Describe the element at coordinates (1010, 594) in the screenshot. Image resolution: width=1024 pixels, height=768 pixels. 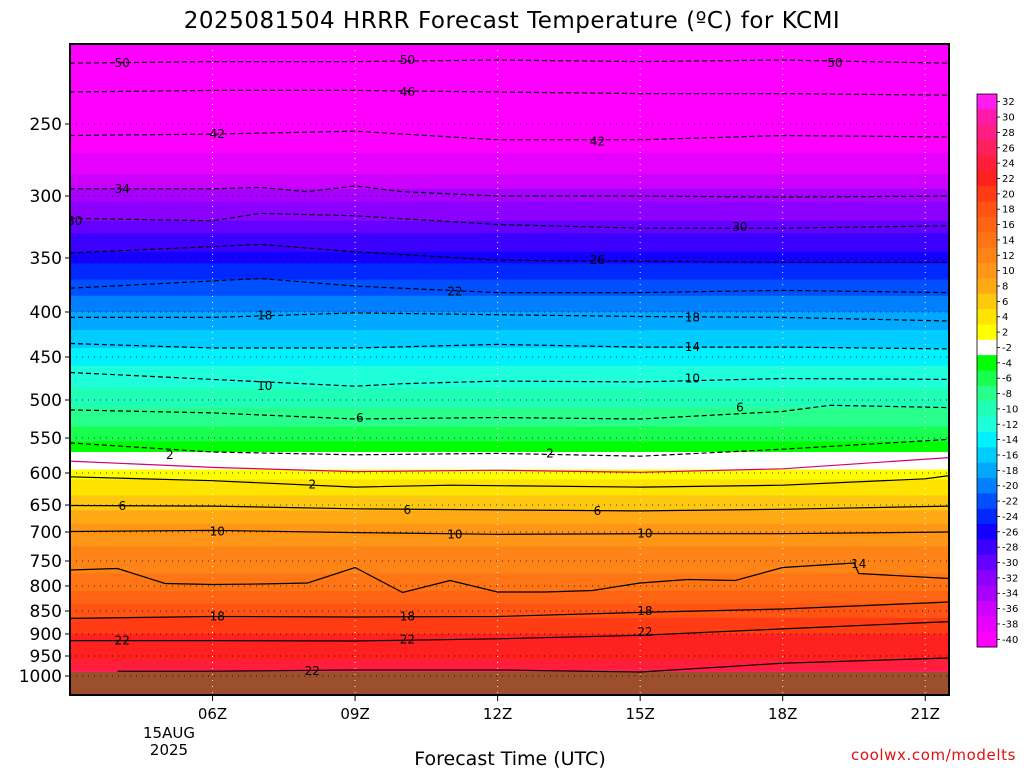
I see `colorbar-label: -34` at that location.